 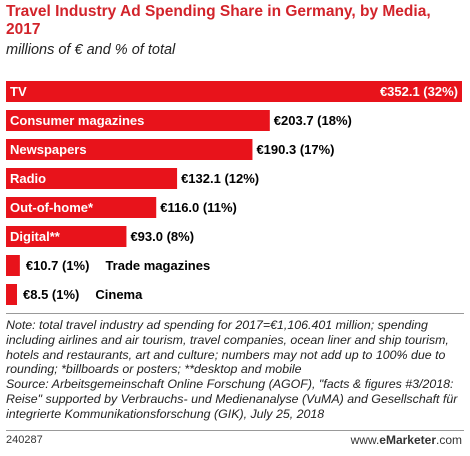 What do you see at coordinates (198, 207) in the screenshot?
I see `value-label: €116.0 (11%)` at bounding box center [198, 207].